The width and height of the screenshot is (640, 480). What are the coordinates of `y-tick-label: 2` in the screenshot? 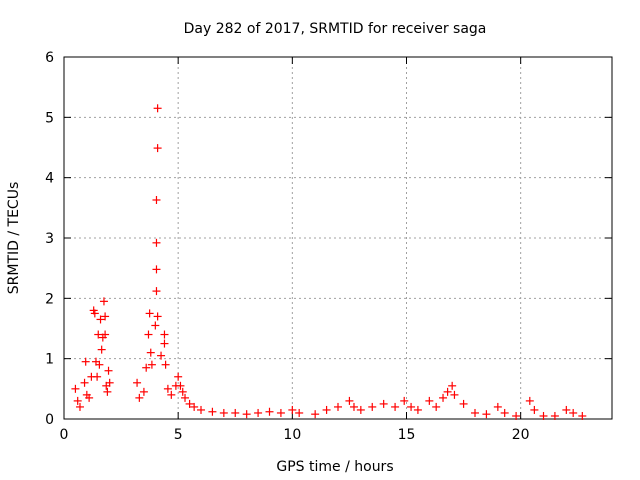 It's located at (49, 299).